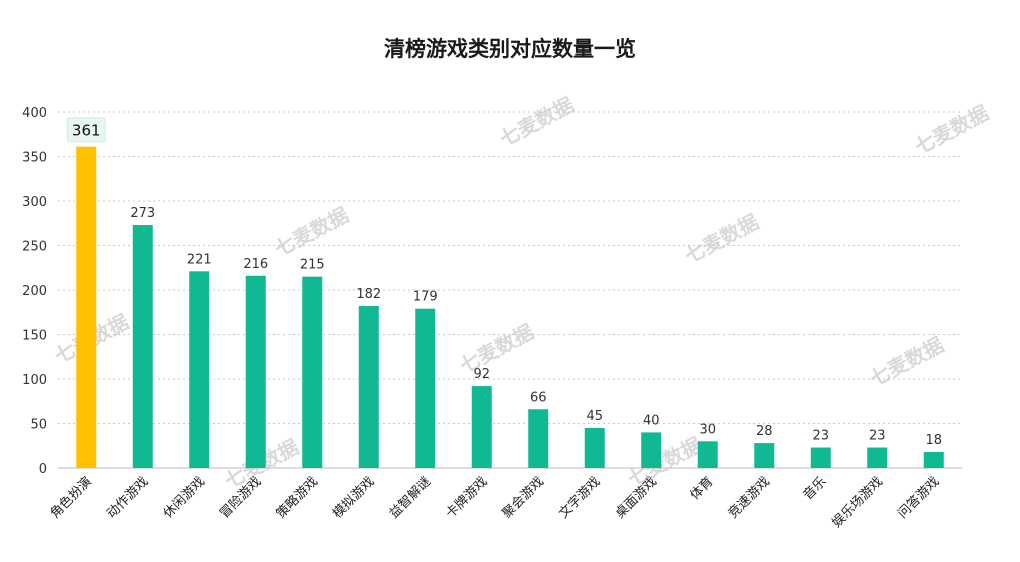  What do you see at coordinates (466, 498) in the screenshot?
I see `category-label: 卡牌游戏` at bounding box center [466, 498].